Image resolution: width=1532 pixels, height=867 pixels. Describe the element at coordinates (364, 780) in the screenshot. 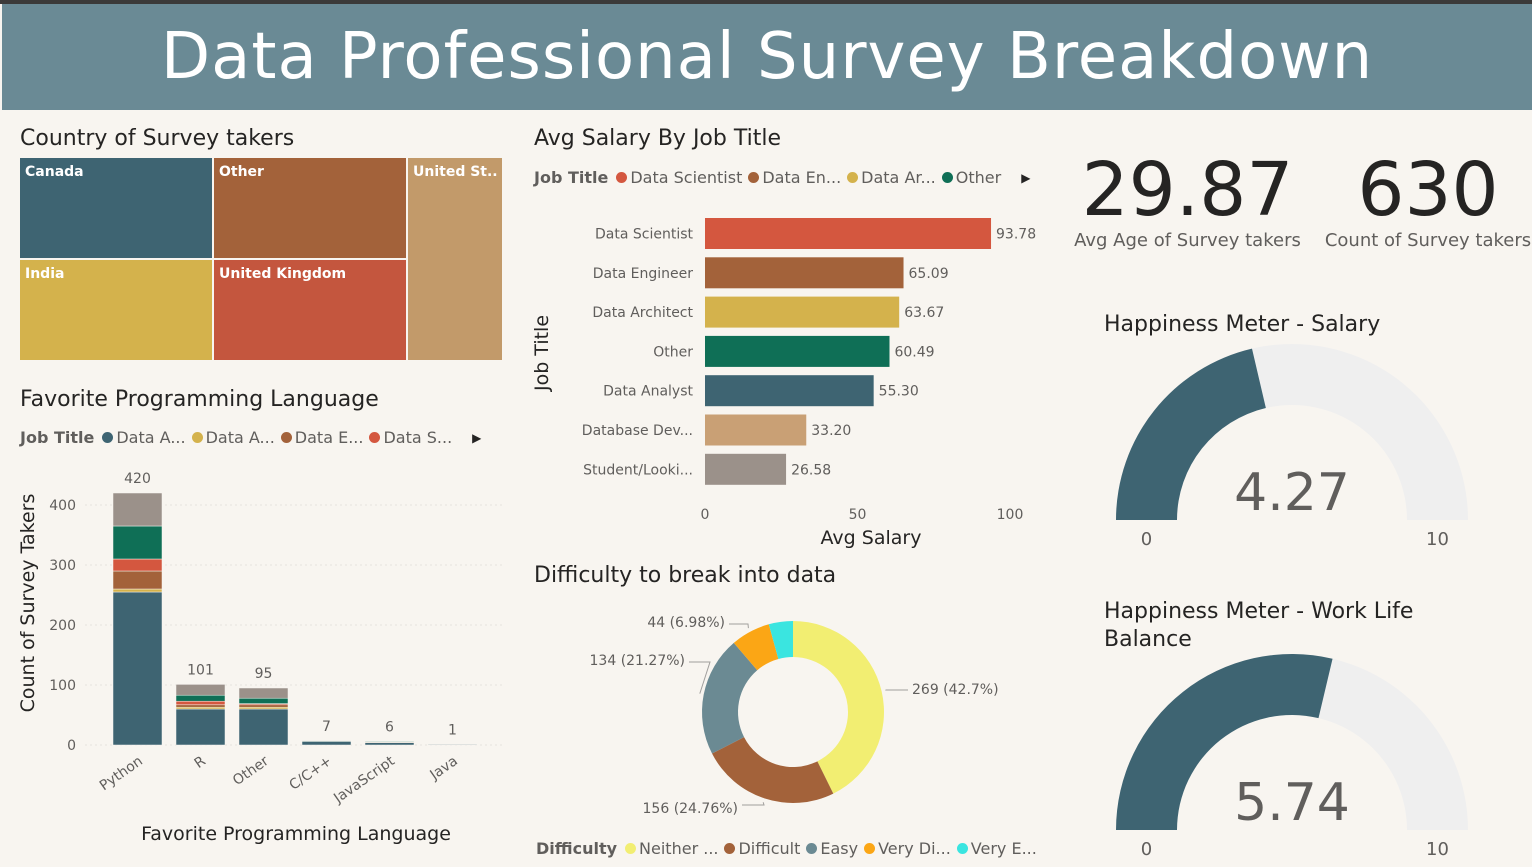

I see `lang-x-tick: JavaScript` at that location.